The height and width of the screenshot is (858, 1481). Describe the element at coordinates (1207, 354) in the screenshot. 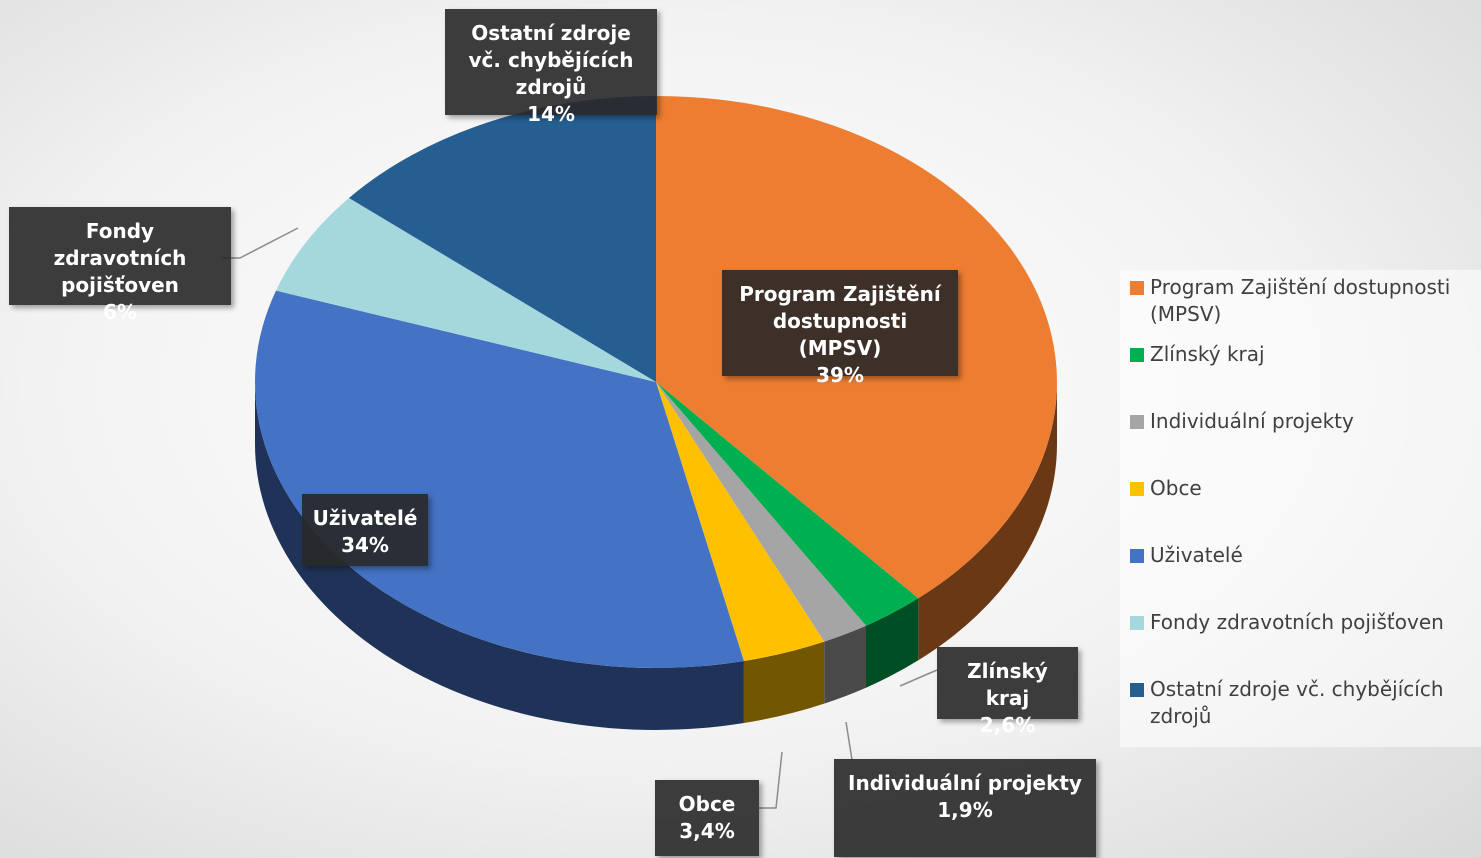

I see `legend-label: Zlínský kraj` at that location.